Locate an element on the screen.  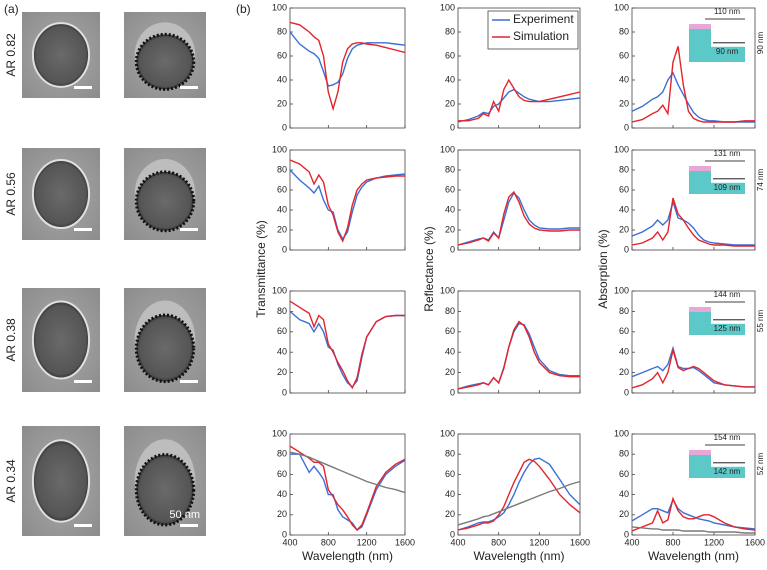
row-label: AR 0.56 is located at coordinates (11, 194).